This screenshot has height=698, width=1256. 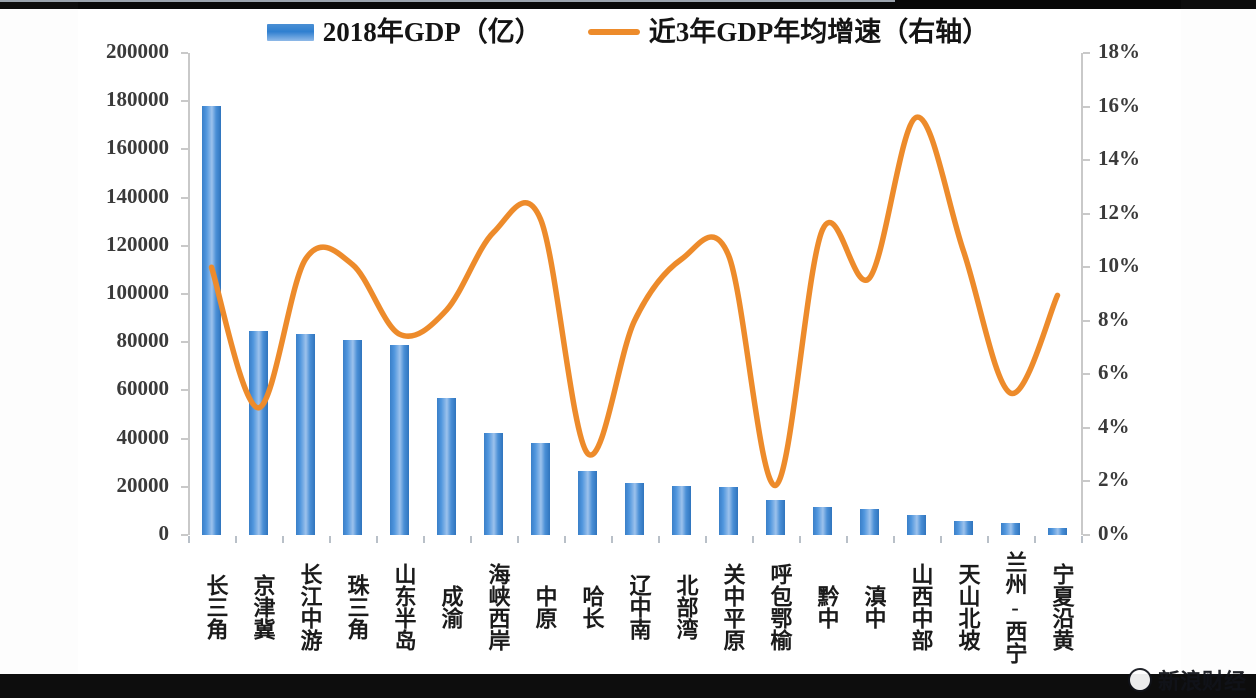 I want to click on left-axis-tick-label: 160000, so click(x=137, y=147).